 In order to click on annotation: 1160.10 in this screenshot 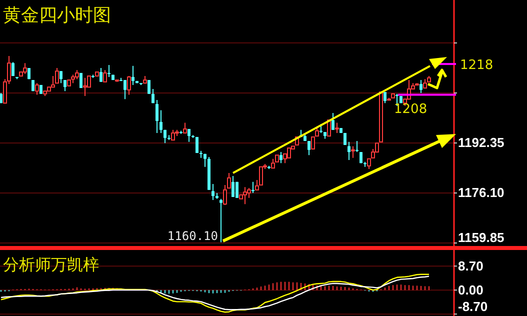, I will do `click(192, 236)`.